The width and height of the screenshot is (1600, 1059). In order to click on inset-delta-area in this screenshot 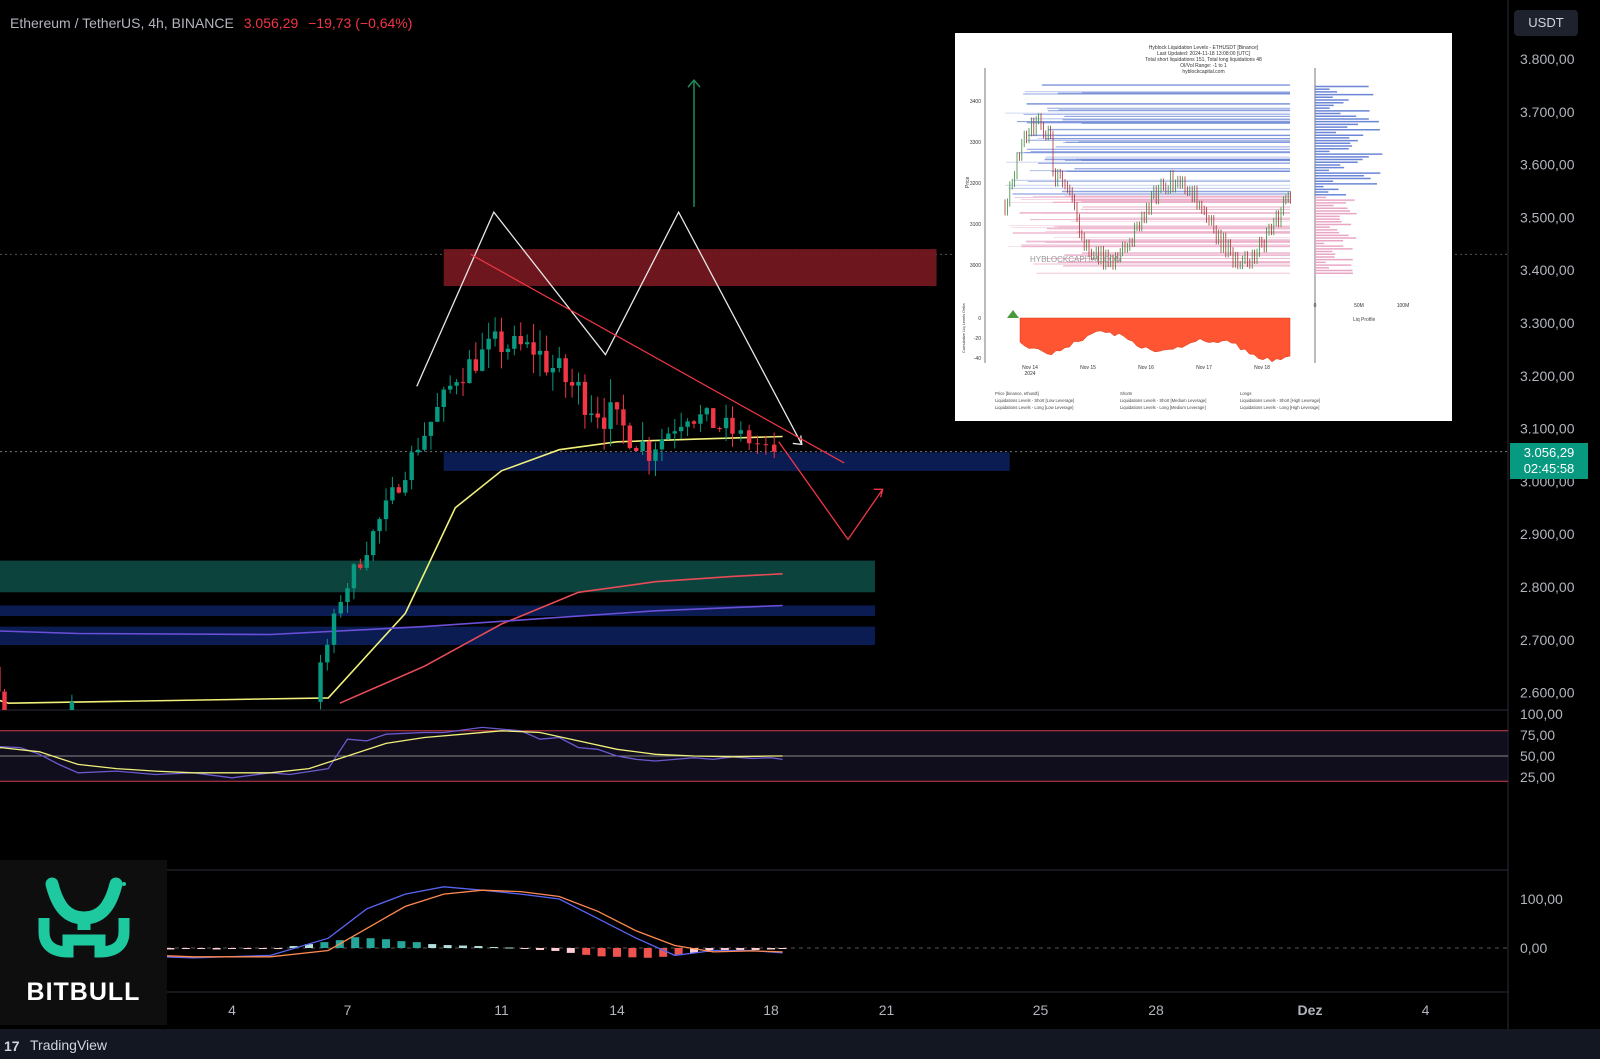, I will do `click(1155, 340)`.